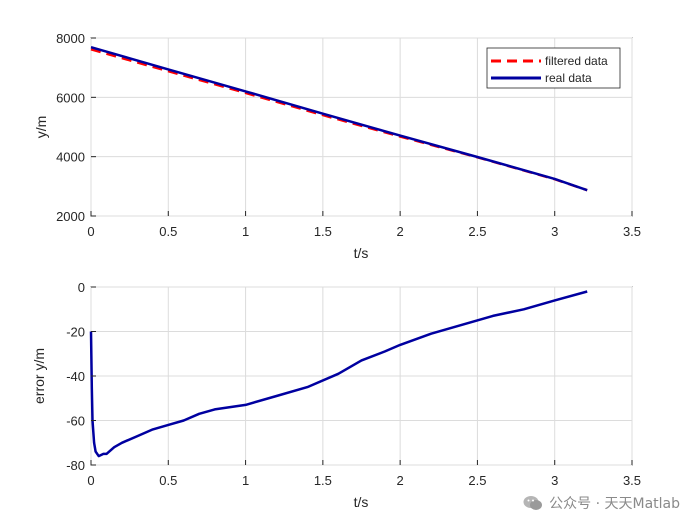 Image resolution: width=700 pixels, height=525 pixels. Describe the element at coordinates (576, 61) in the screenshot. I see `legend-label-filtered: filtered data` at that location.